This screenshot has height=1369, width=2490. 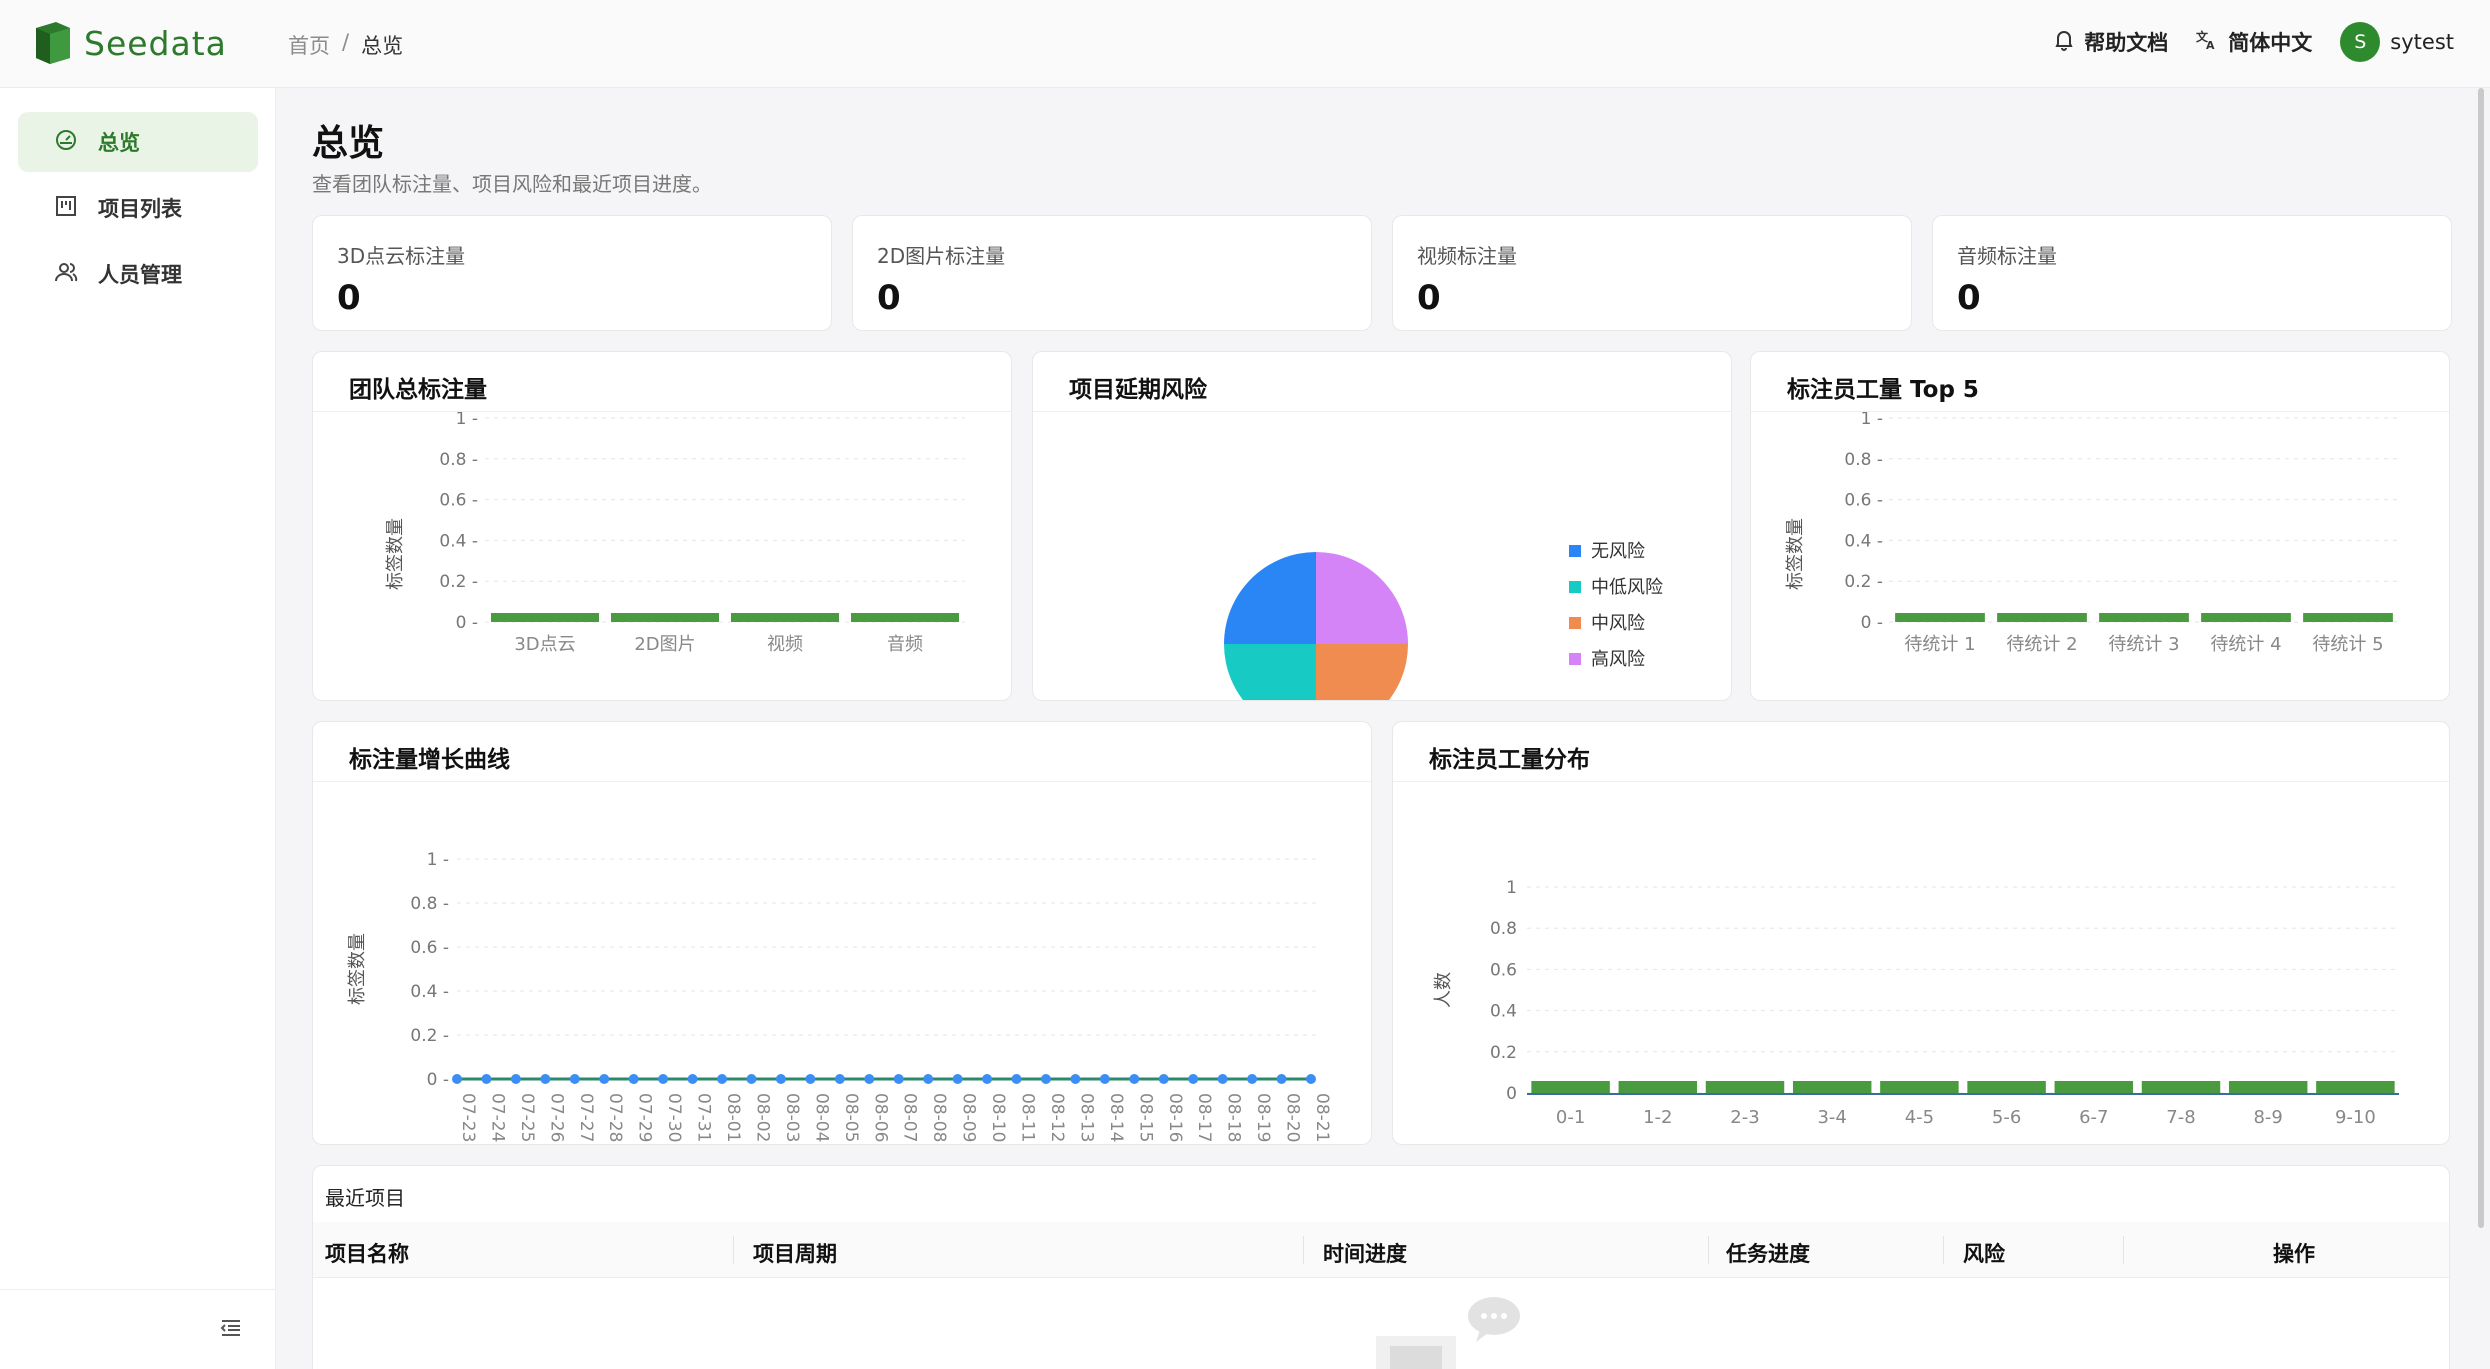 I want to click on breadcrumb-home: 首页, so click(x=309, y=46).